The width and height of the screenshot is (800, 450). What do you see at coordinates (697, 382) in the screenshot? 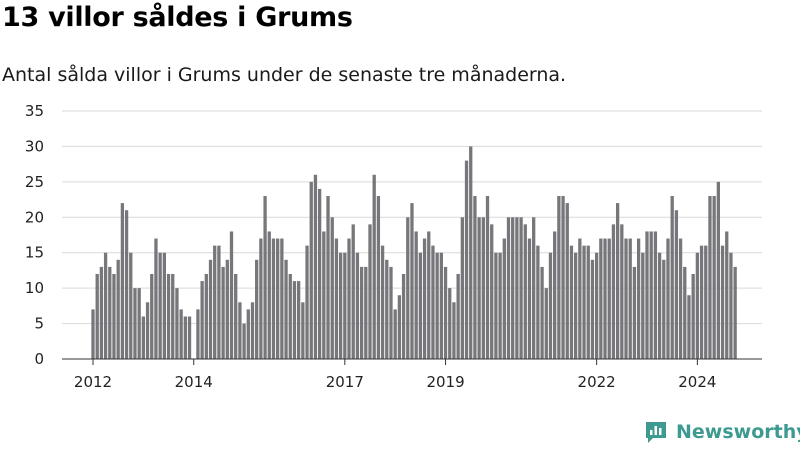
I see `x-tick-label: 2024` at bounding box center [697, 382].